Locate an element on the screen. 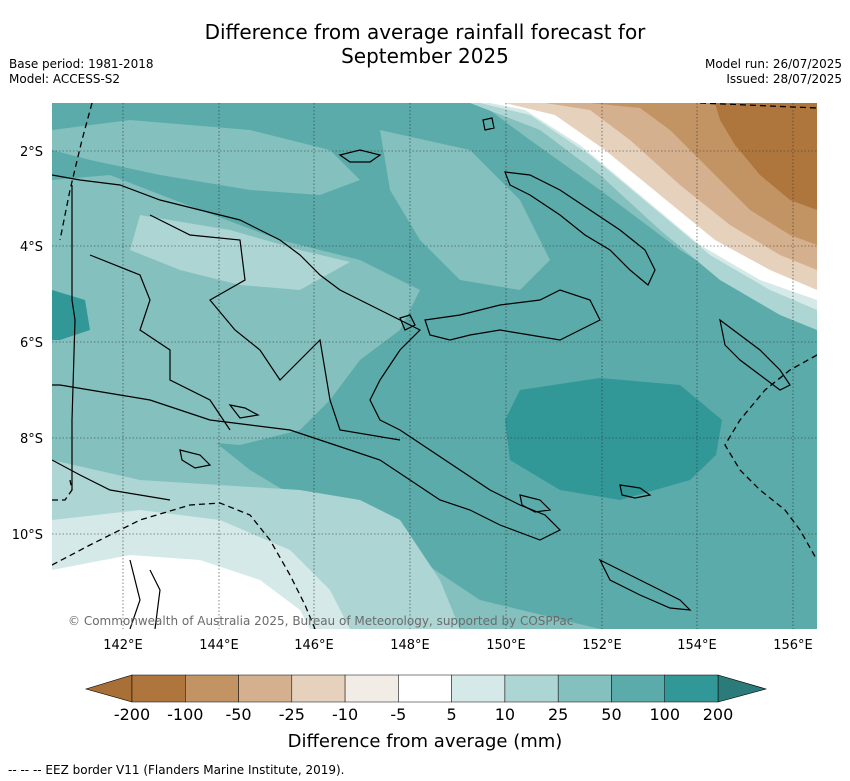  lon-label: 152°E is located at coordinates (602, 645).